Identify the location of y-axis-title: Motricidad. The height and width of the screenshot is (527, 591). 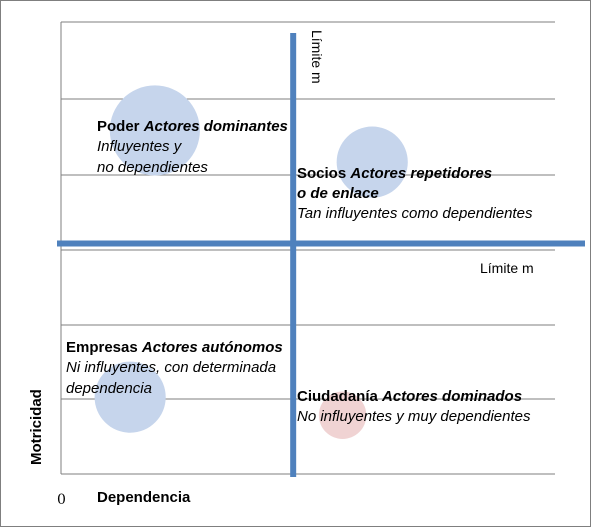
(36, 427).